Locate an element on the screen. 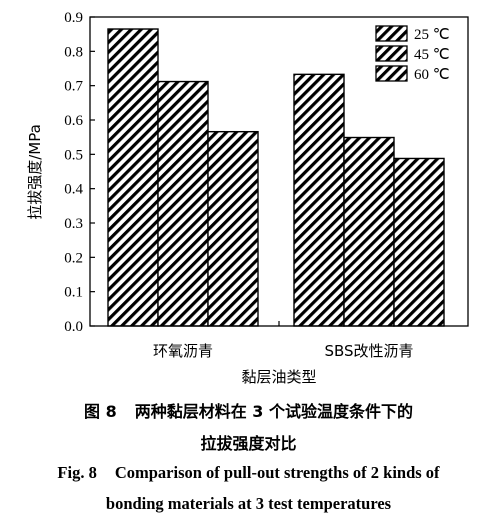 Image resolution: width=497 pixels, height=521 pixels. caption-zh-label: 图 8 is located at coordinates (100, 411).